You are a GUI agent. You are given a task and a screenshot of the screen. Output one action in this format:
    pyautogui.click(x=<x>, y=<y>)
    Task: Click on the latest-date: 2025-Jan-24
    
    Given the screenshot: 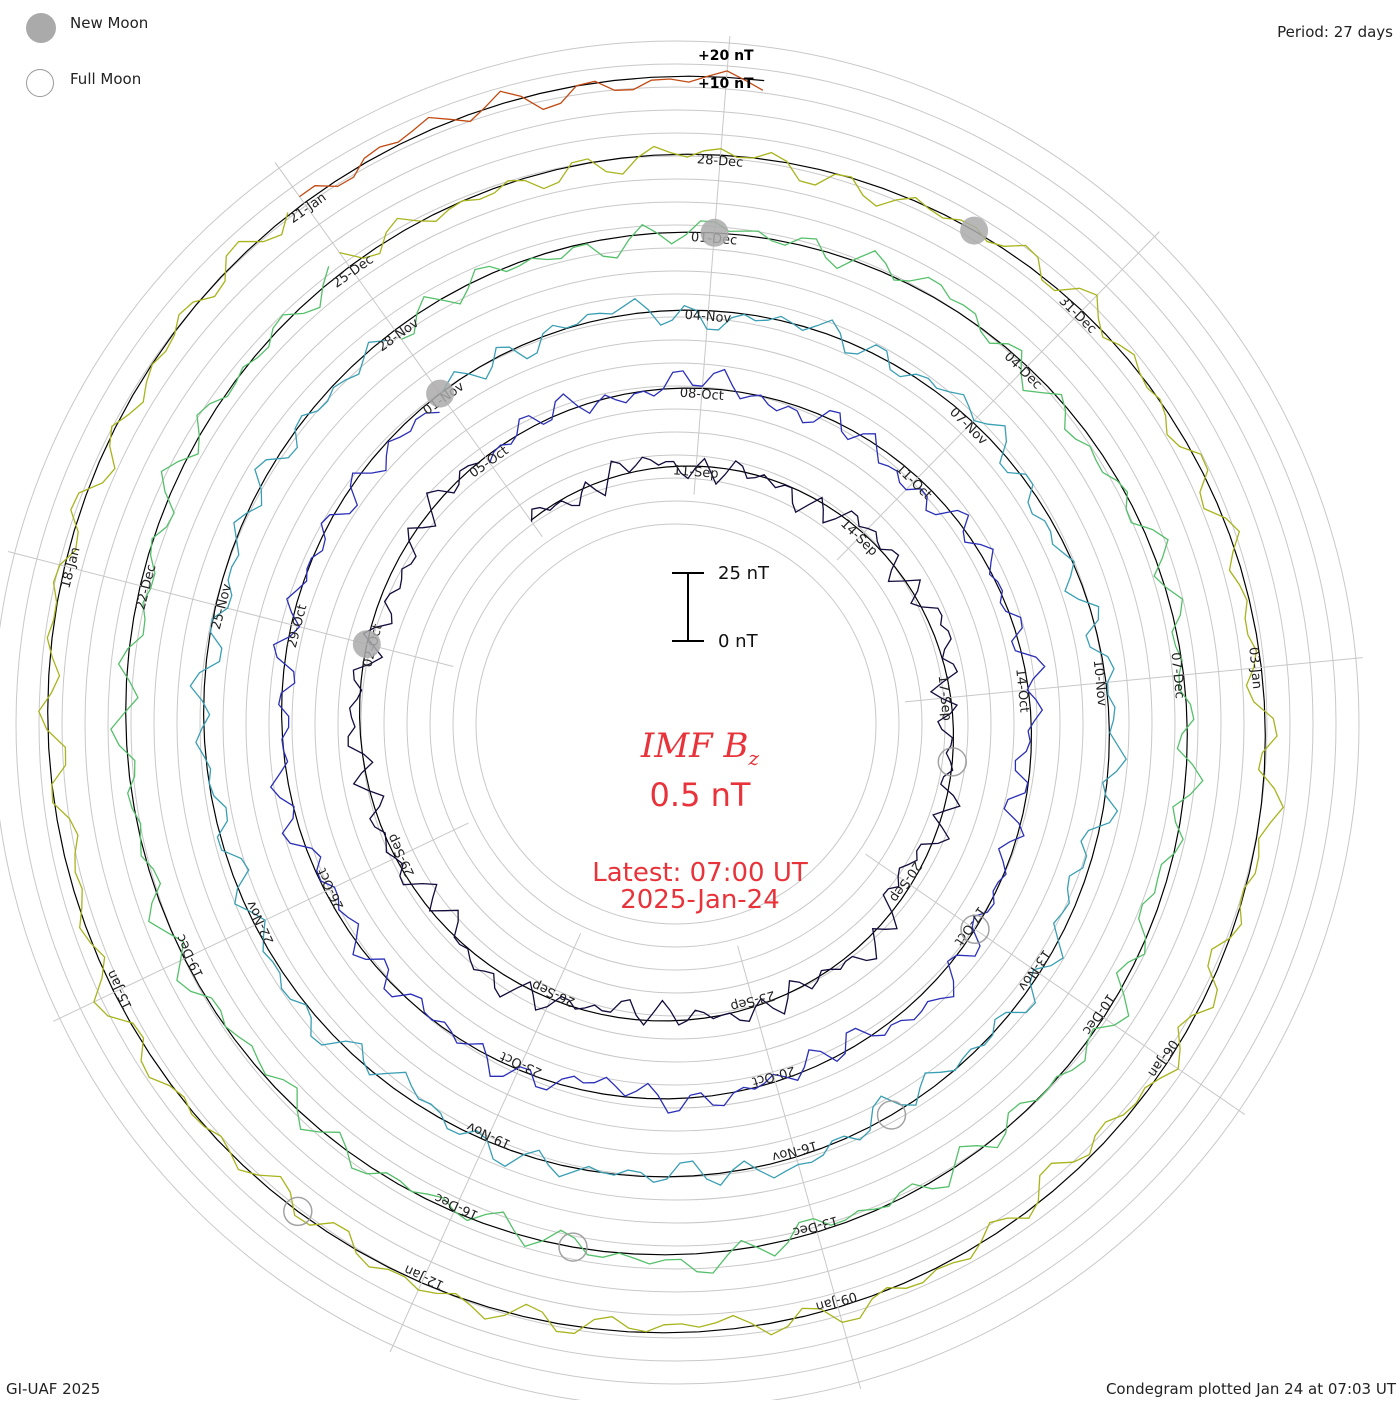 What is the action you would take?
    pyautogui.click(x=700, y=900)
    